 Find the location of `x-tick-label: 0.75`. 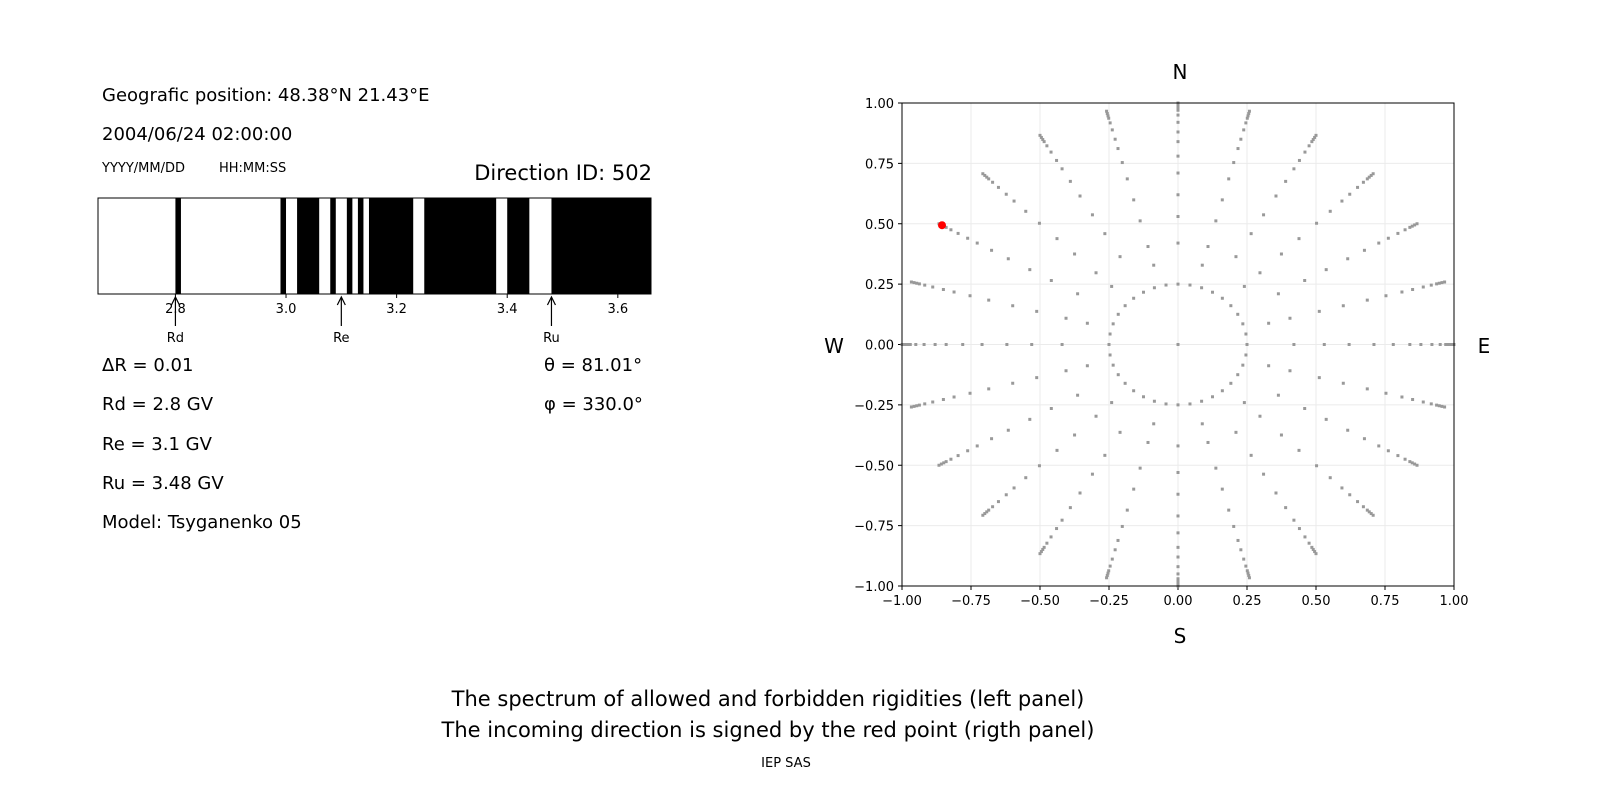

x-tick-label: 0.75 is located at coordinates (1385, 601).